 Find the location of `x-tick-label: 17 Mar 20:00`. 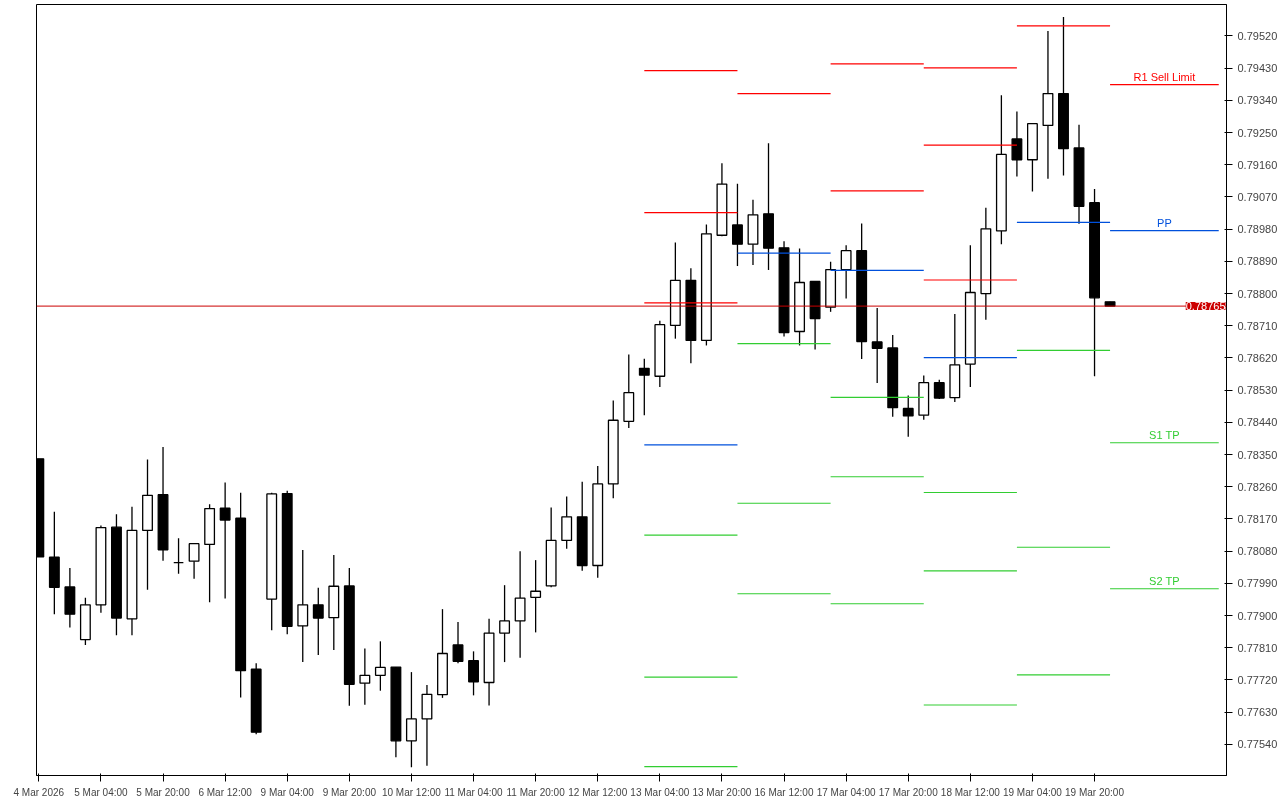

x-tick-label: 17 Mar 20:00 is located at coordinates (908, 792).